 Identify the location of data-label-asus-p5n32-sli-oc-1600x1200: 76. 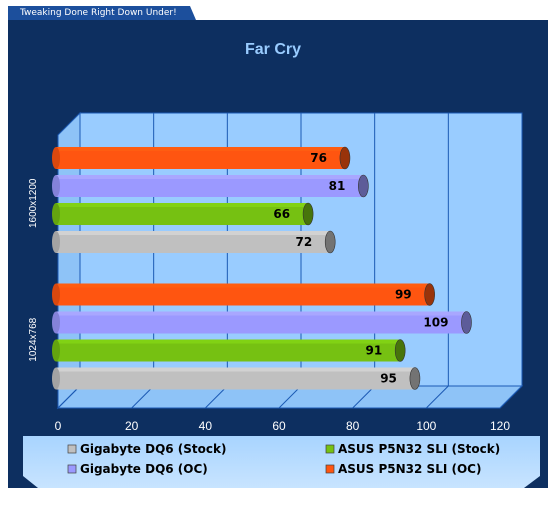
(318, 158).